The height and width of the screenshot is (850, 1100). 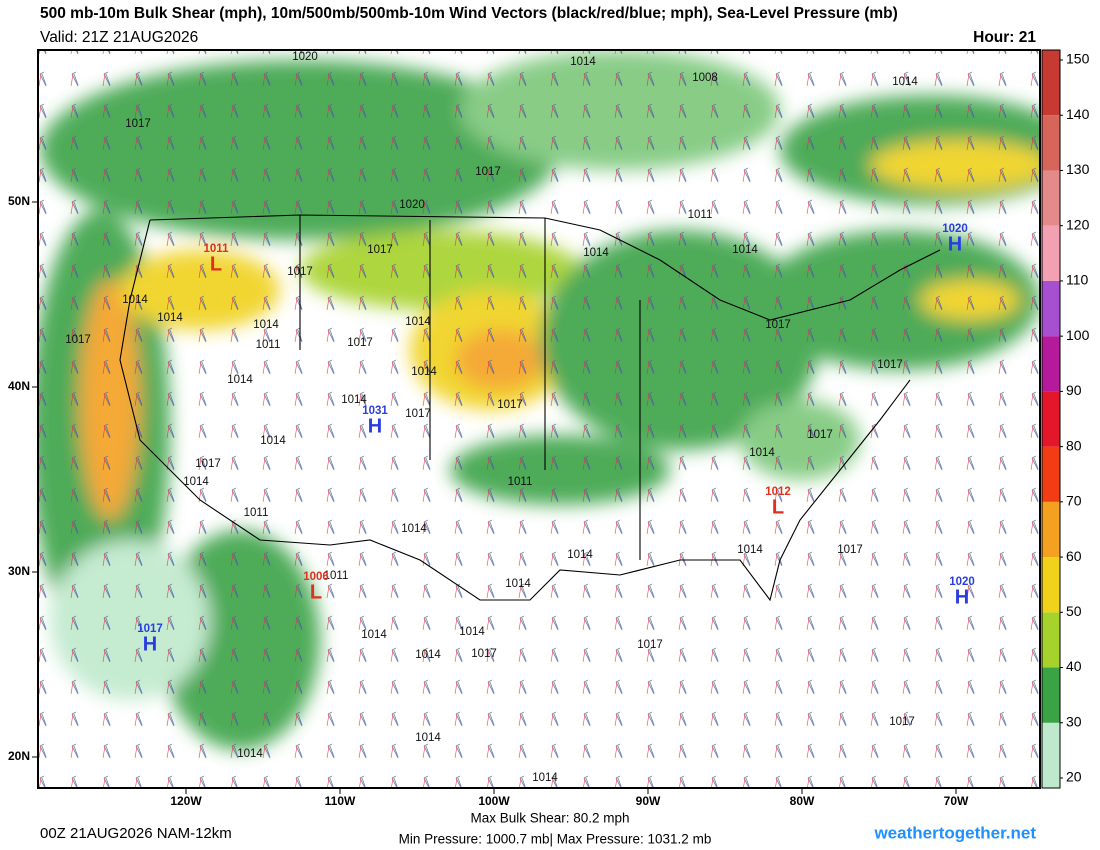 I want to click on colorbar-frame, so click(x=1051, y=419).